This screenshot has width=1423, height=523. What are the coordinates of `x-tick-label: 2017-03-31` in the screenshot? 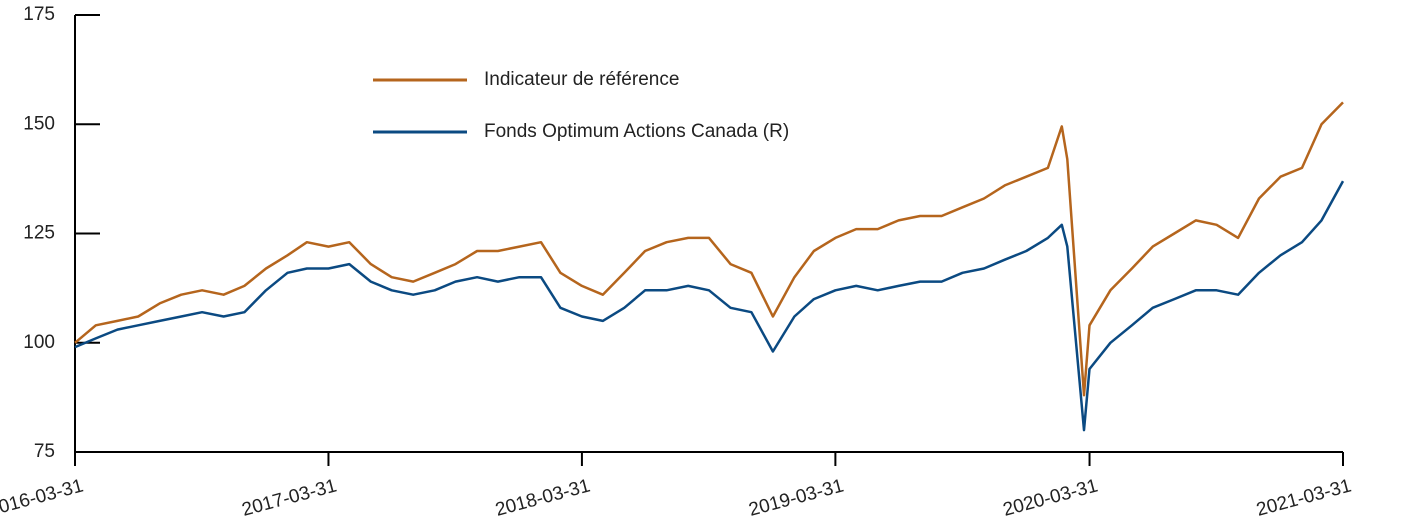 It's located at (289, 497).